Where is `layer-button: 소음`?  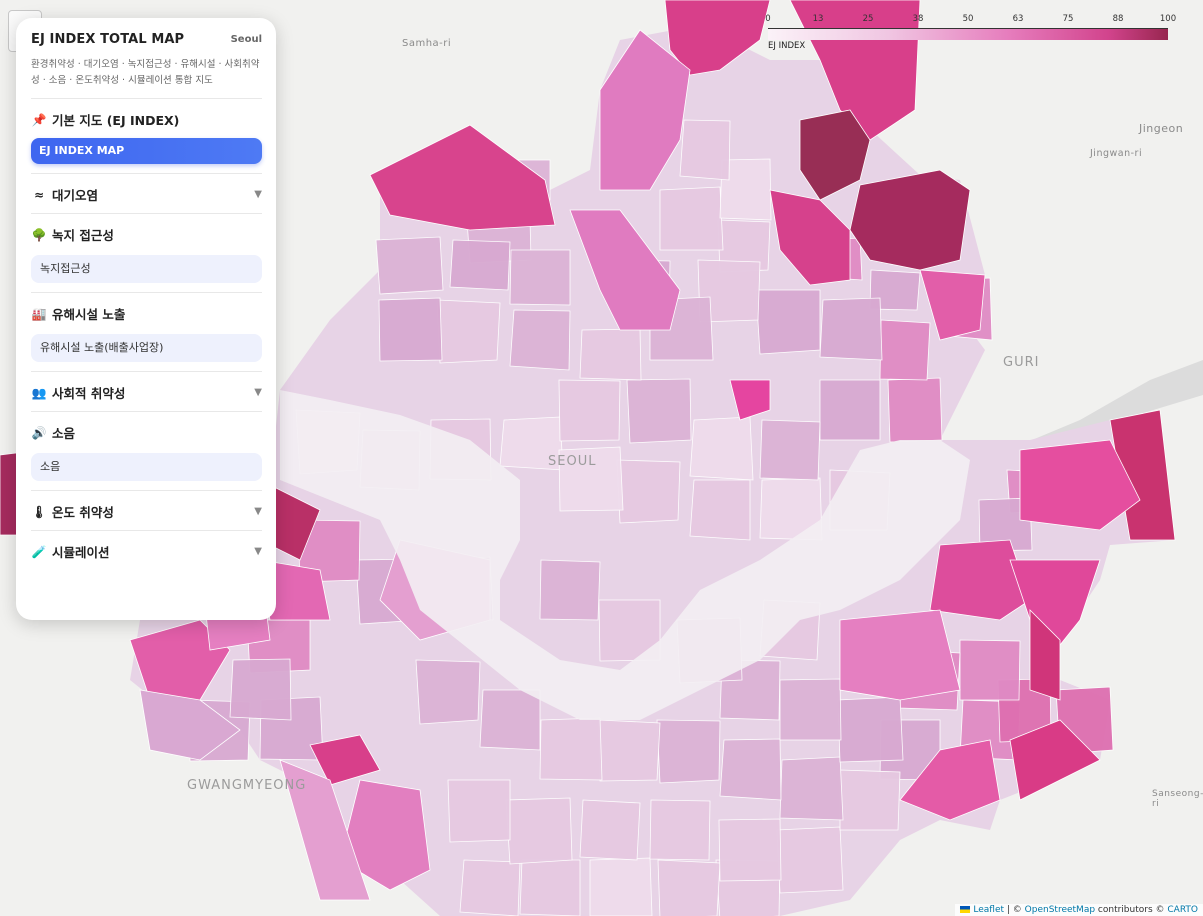 layer-button: 소음 is located at coordinates (146, 467).